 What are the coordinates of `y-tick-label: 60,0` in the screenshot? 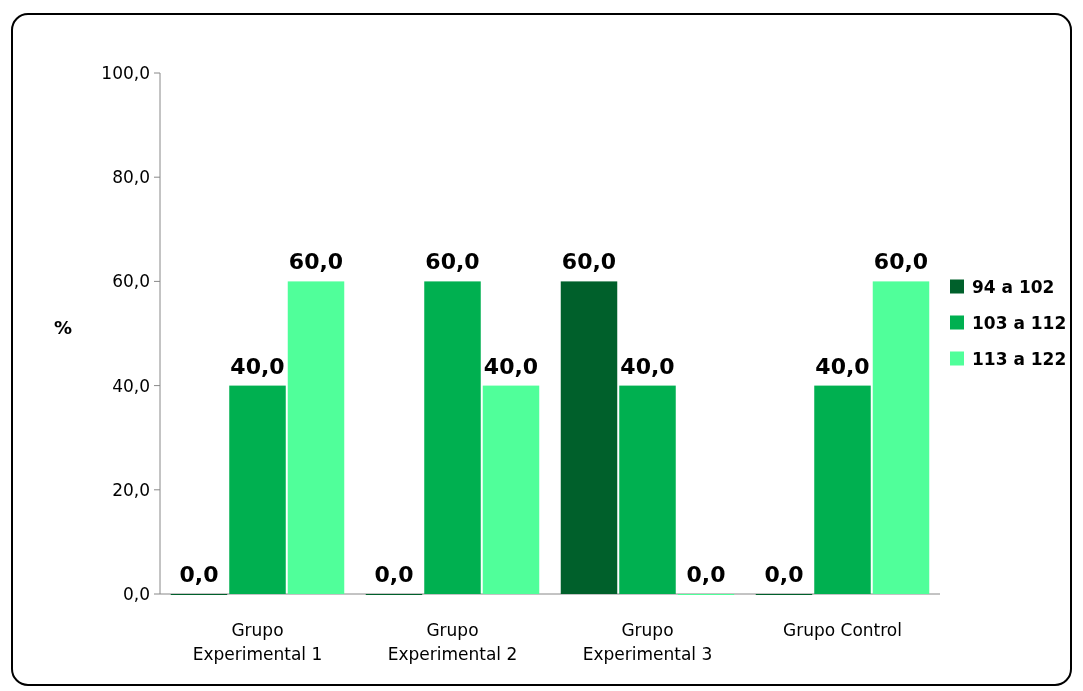 It's located at (131, 281).